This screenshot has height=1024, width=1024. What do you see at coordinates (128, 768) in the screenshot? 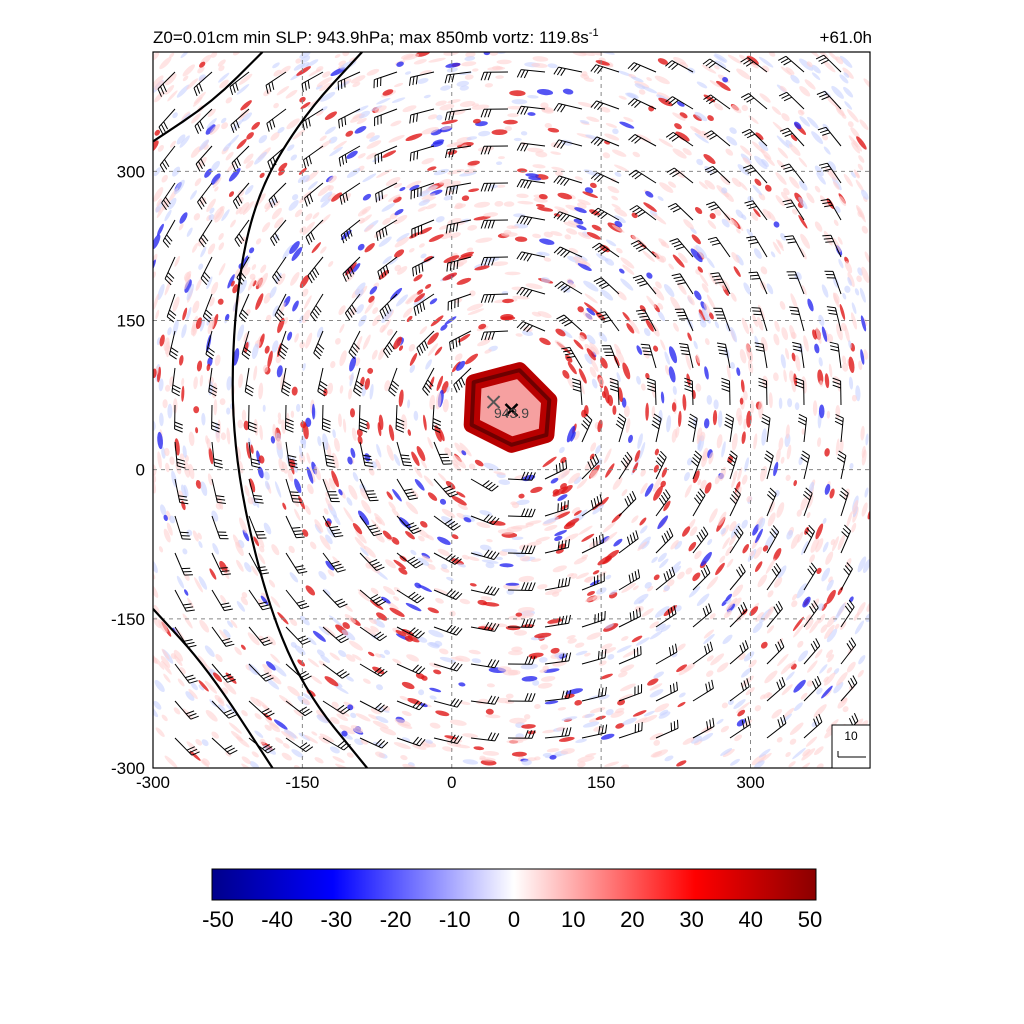
I see `y-tick-label: -300` at bounding box center [128, 768].